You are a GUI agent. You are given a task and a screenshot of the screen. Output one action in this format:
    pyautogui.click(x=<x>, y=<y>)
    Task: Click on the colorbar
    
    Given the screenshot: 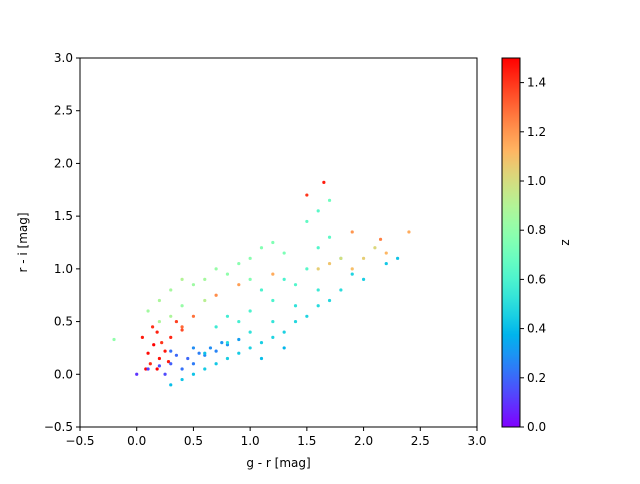 What is the action you would take?
    pyautogui.click(x=511, y=242)
    